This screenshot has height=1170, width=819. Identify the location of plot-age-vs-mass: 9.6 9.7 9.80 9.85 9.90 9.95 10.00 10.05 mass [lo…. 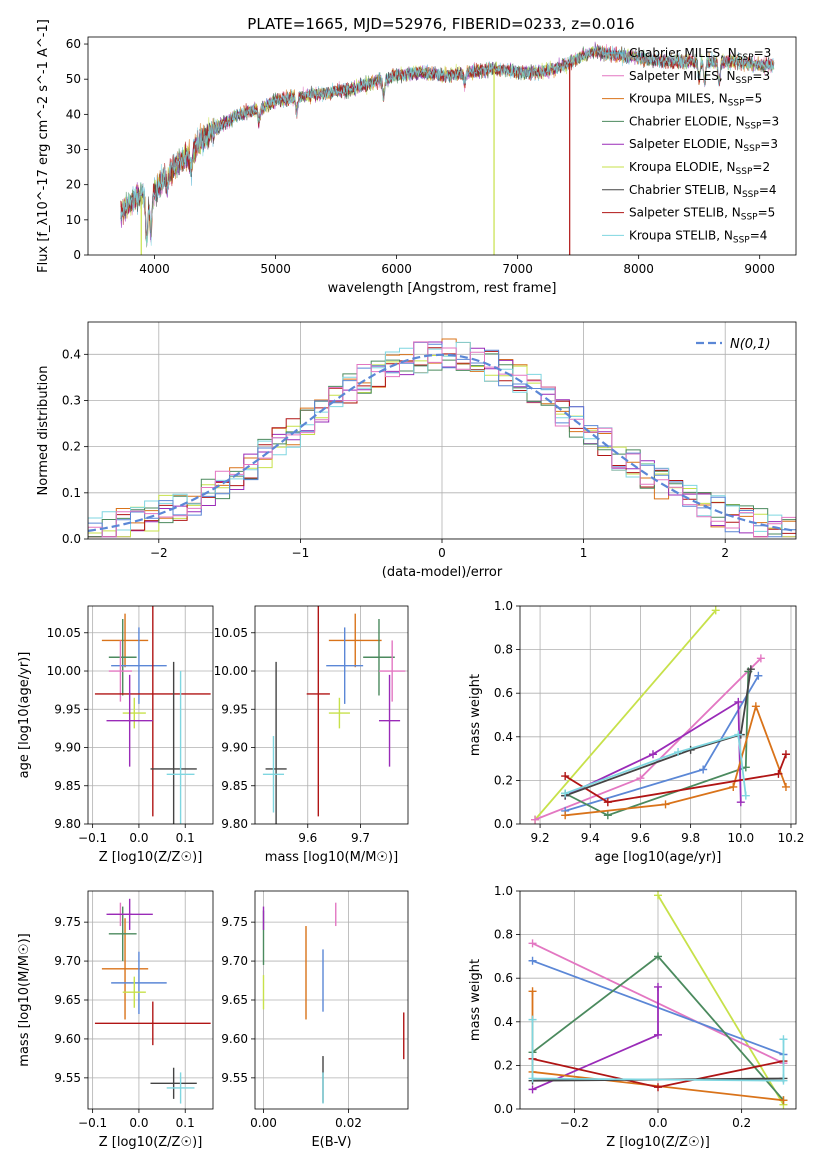
(311, 735).